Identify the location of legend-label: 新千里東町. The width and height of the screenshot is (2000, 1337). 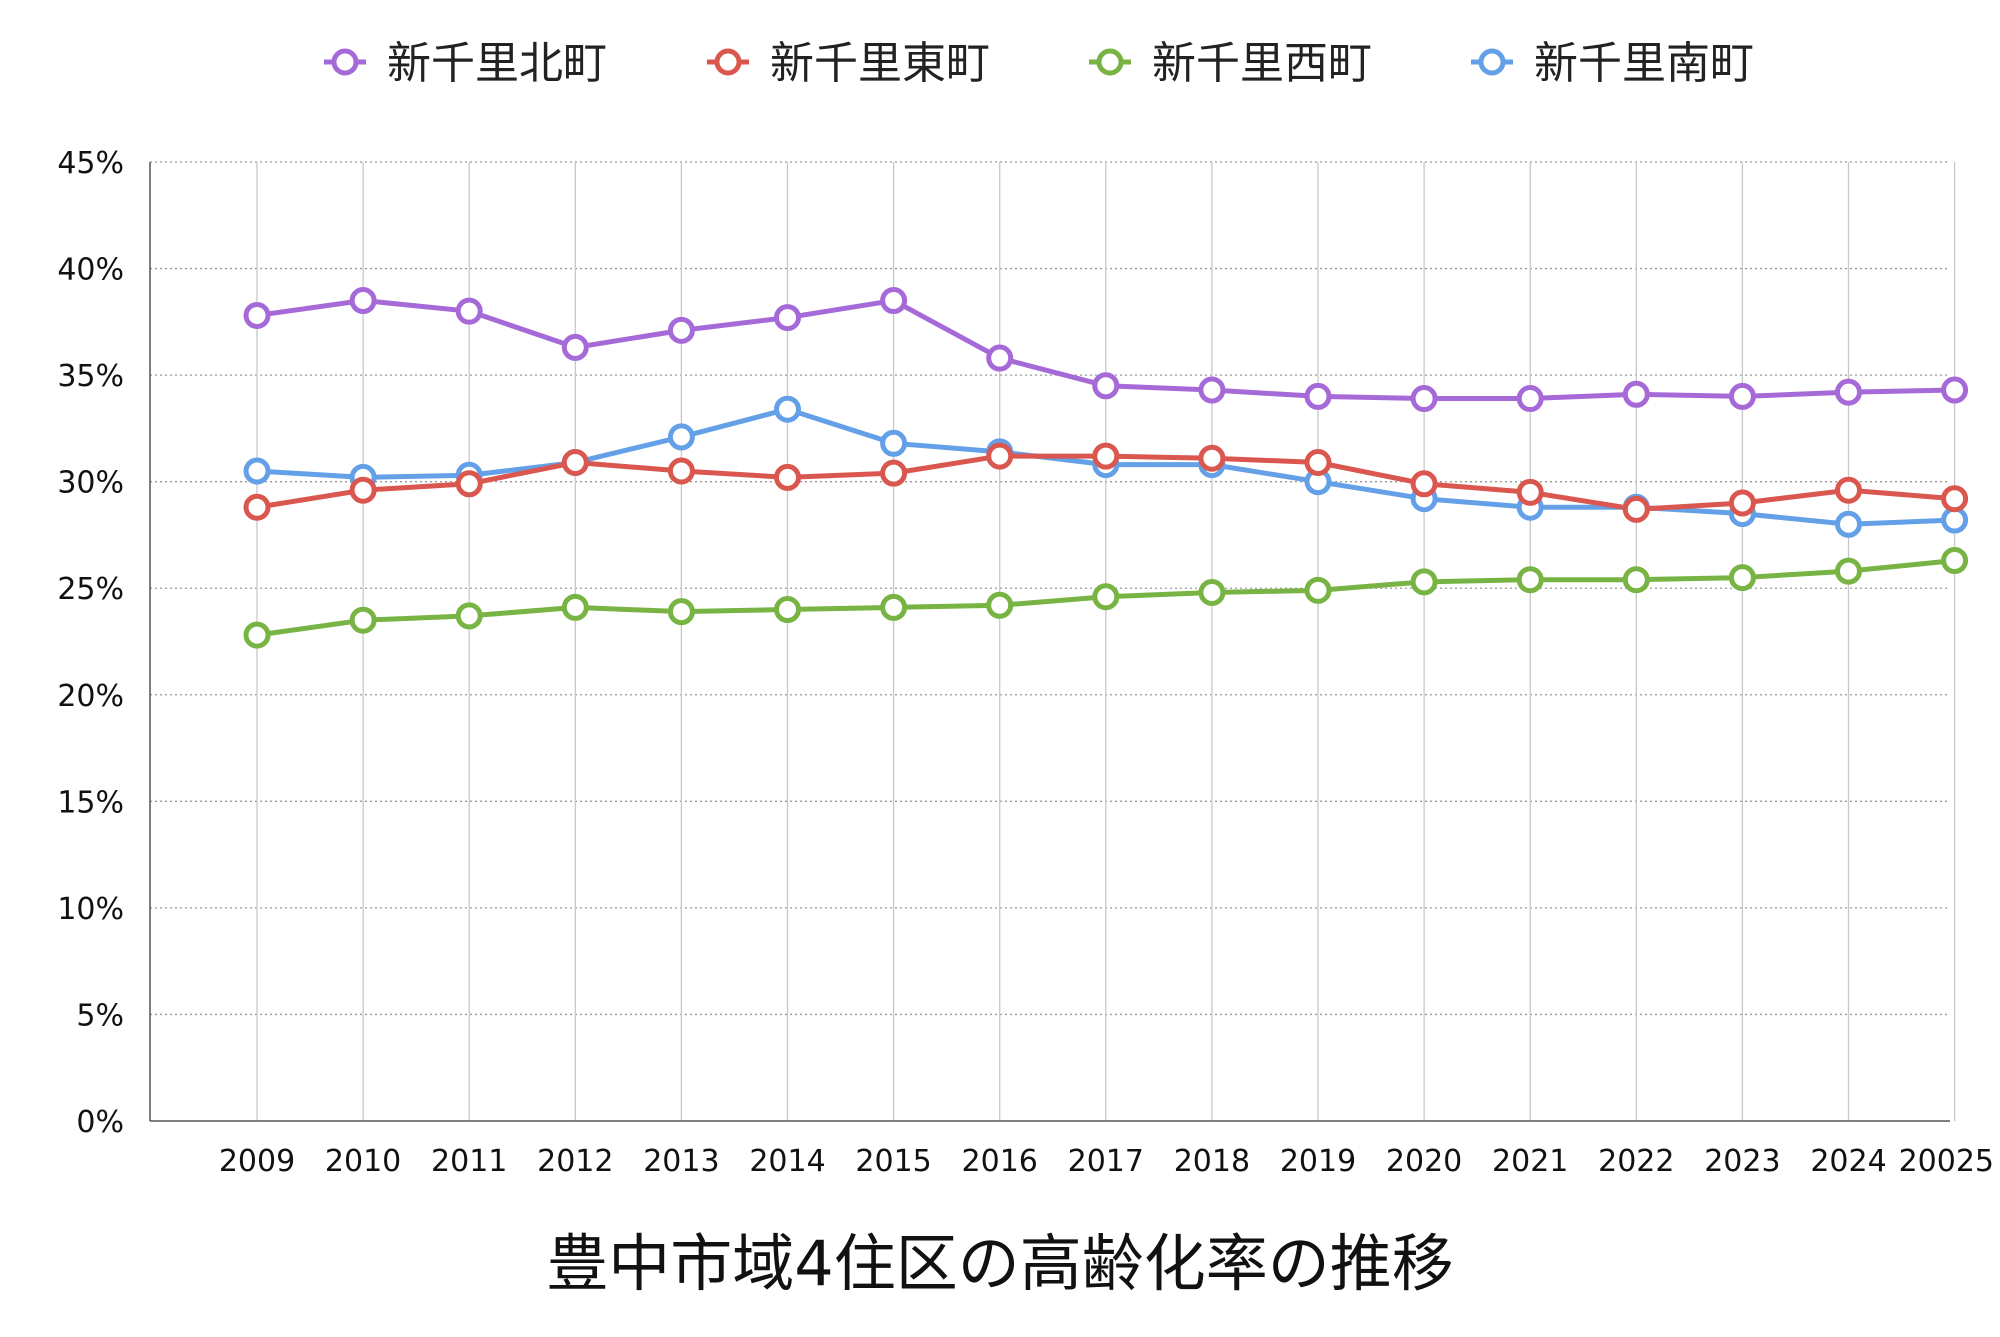
(880, 63).